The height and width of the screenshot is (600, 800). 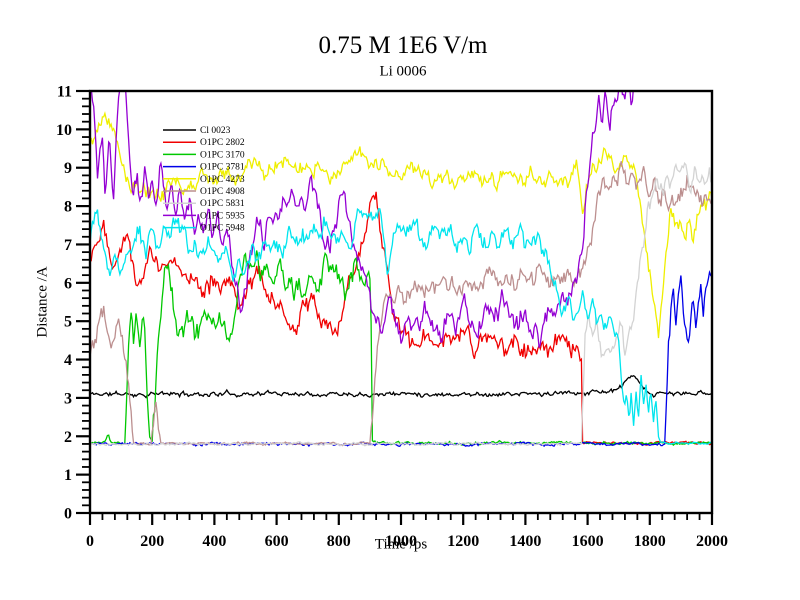 I want to click on legend-entry: O1PC 5948, so click(x=204, y=229).